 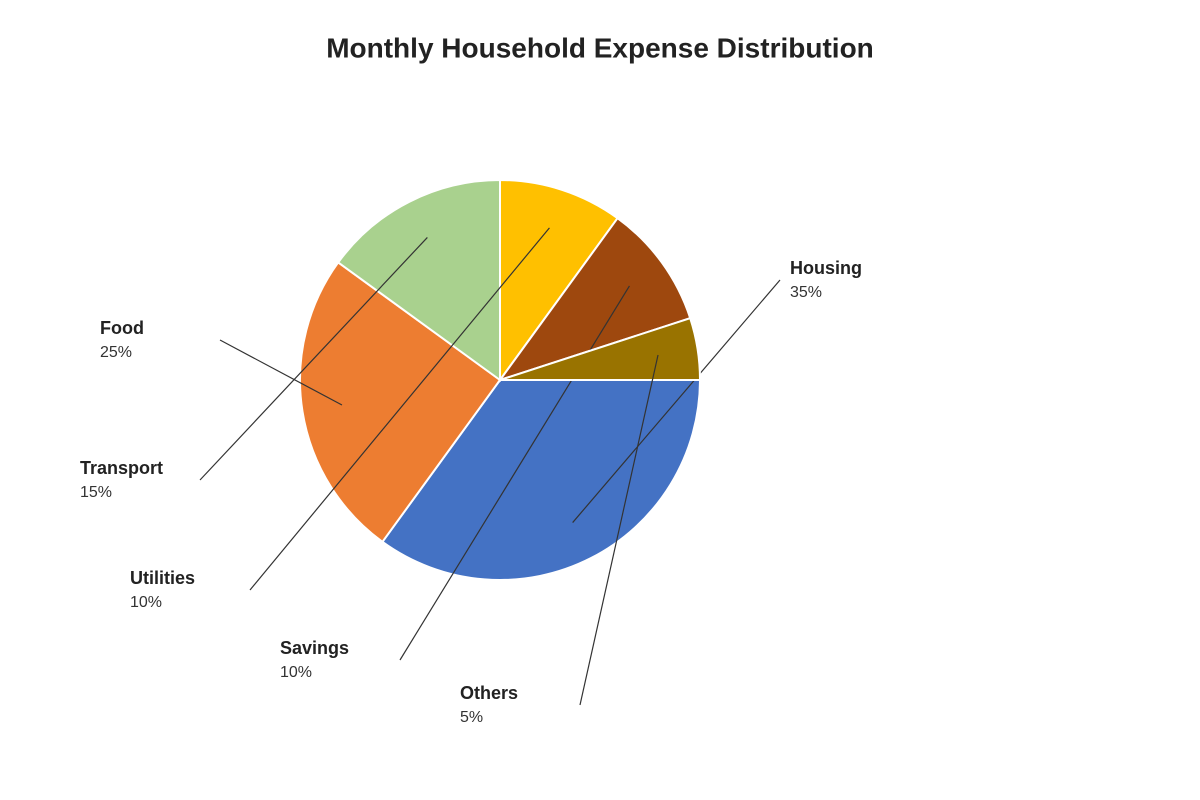 What do you see at coordinates (116, 352) in the screenshot?
I see `slice-value-label: 25%` at bounding box center [116, 352].